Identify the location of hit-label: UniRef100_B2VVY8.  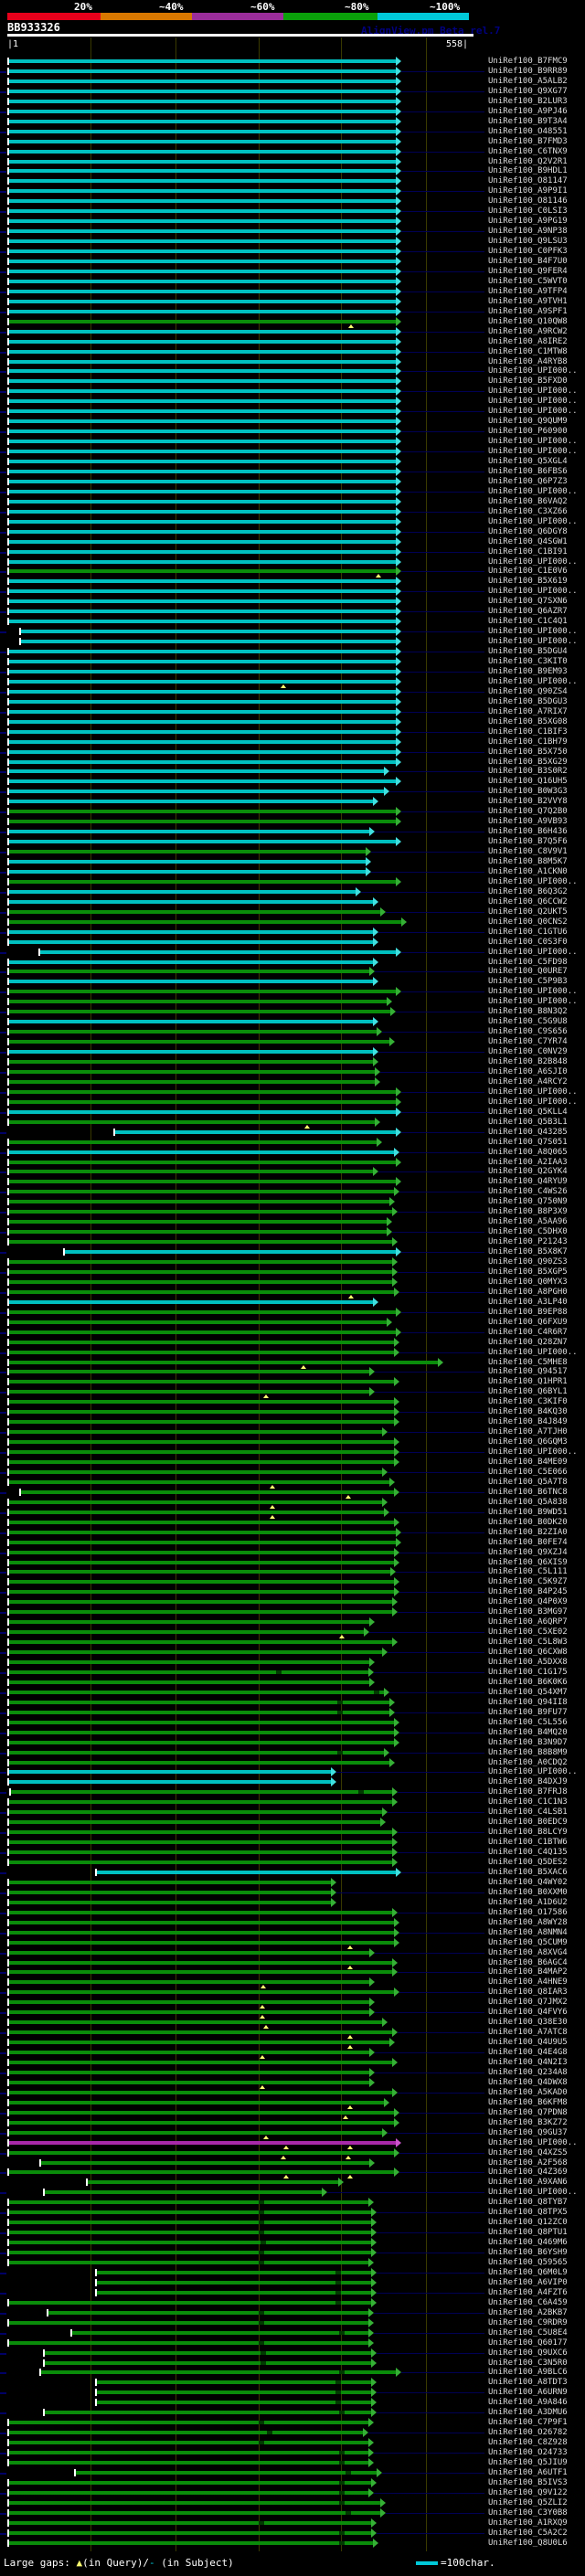
(528, 802).